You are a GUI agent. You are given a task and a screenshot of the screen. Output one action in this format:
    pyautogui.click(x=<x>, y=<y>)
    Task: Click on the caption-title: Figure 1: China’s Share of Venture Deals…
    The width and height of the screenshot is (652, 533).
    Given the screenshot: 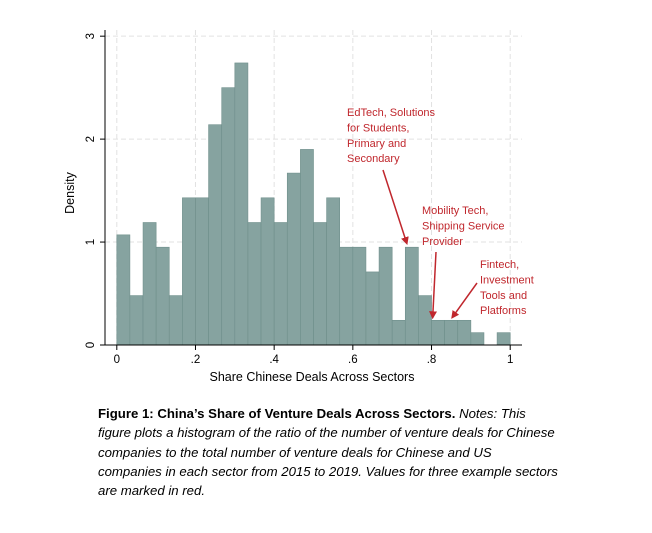 What is the action you would take?
    pyautogui.click(x=277, y=413)
    